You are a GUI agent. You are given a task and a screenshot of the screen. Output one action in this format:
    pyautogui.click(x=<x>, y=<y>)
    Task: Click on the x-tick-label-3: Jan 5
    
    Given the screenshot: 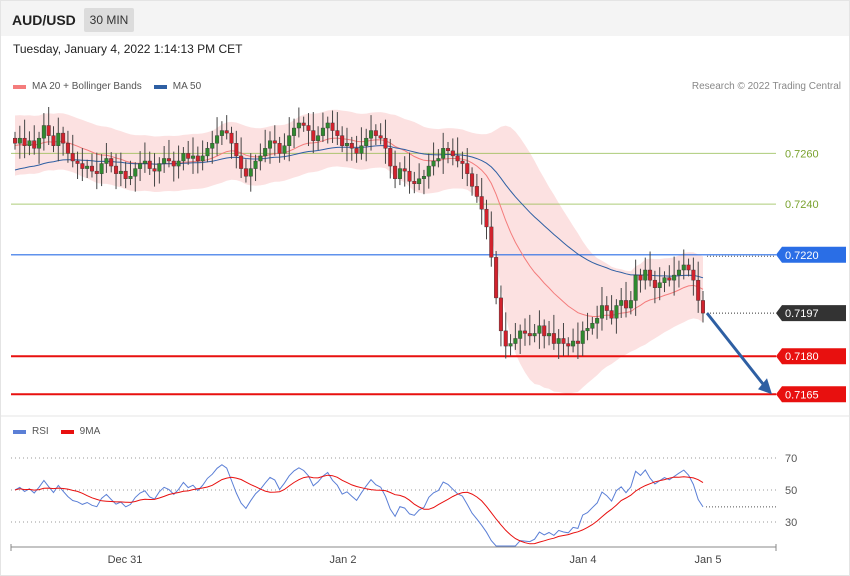 What is the action you would take?
    pyautogui.click(x=708, y=560)
    